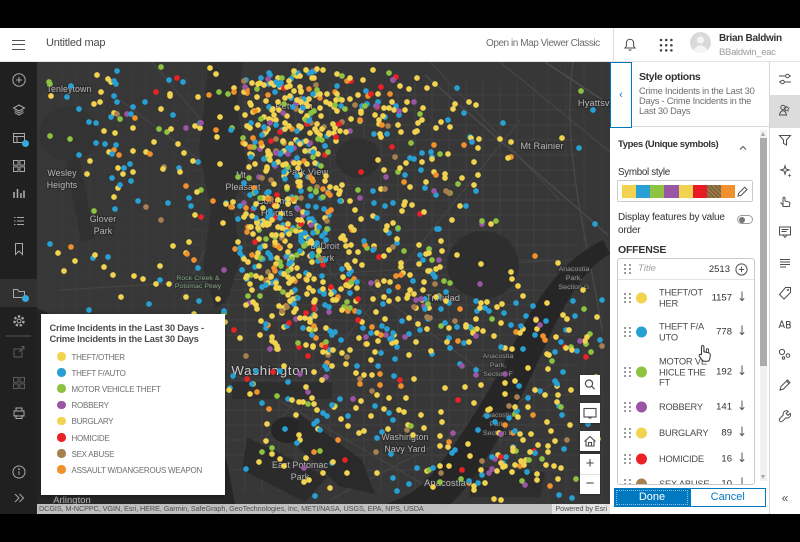 This screenshot has width=800, height=542. Describe the element at coordinates (574, 287) in the screenshot. I see `svg-text: Section G` at that location.